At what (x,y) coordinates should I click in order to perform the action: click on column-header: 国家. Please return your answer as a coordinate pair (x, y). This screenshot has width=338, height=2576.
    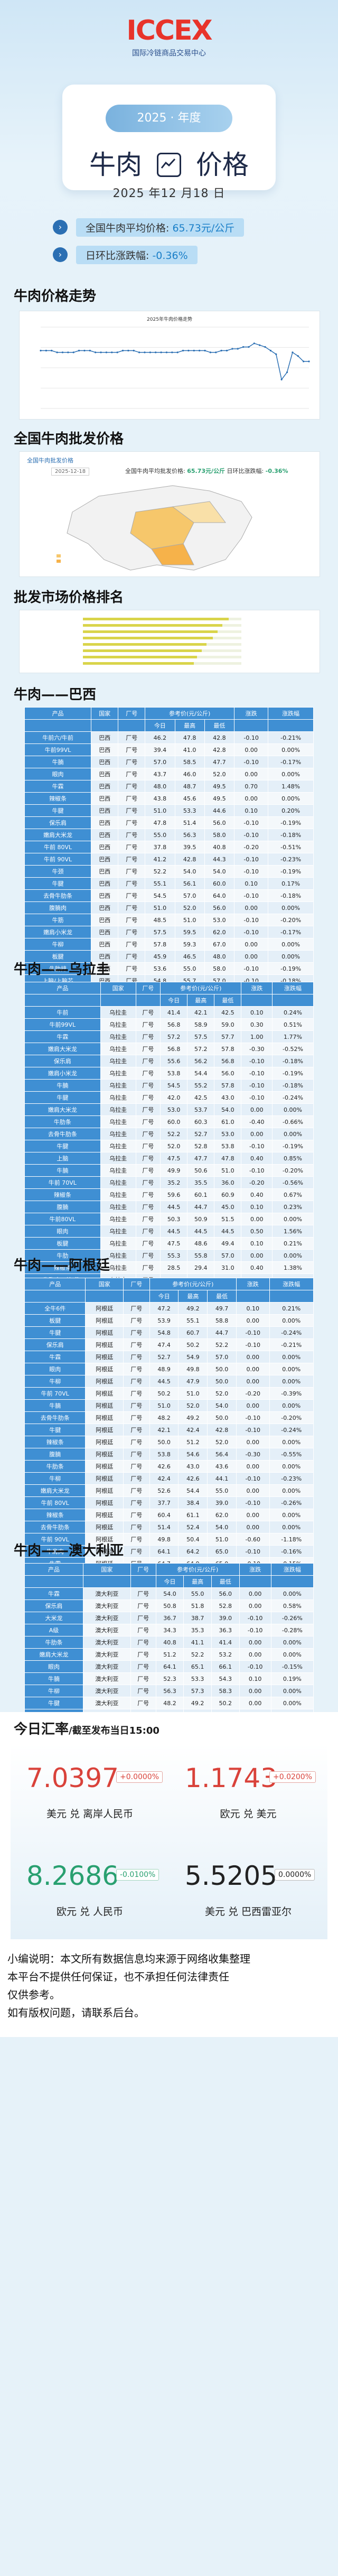
    Looking at the image, I should click on (118, 988).